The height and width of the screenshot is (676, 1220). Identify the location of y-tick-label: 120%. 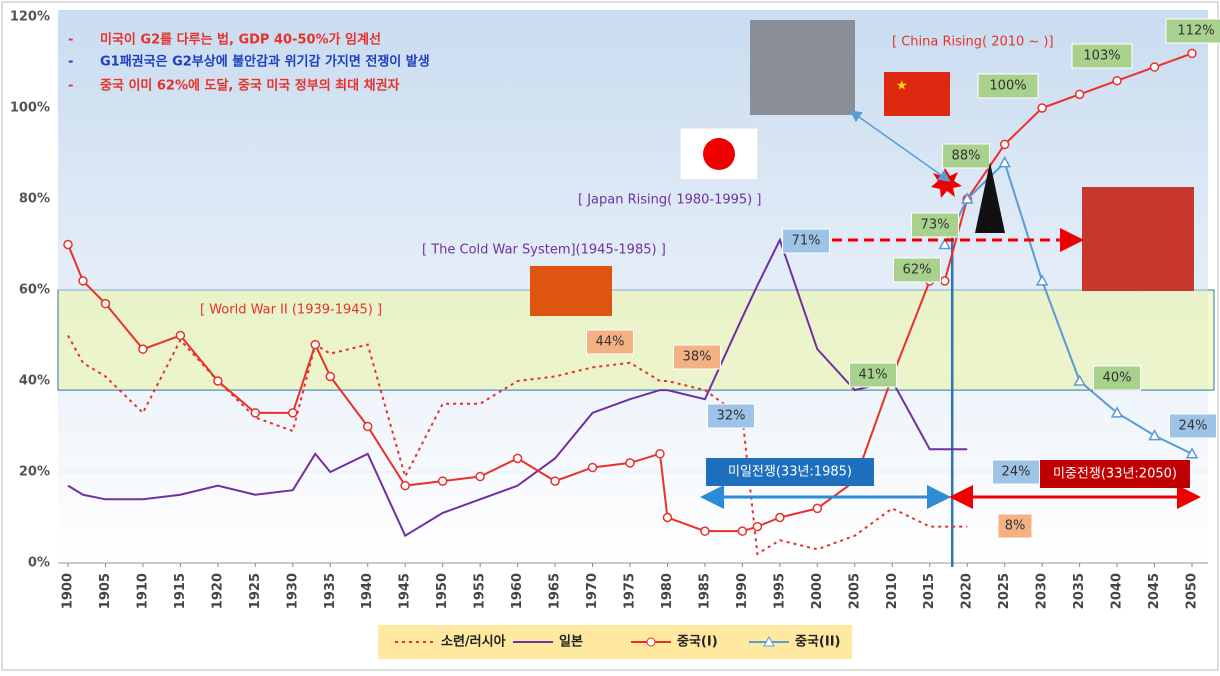
(30, 17).